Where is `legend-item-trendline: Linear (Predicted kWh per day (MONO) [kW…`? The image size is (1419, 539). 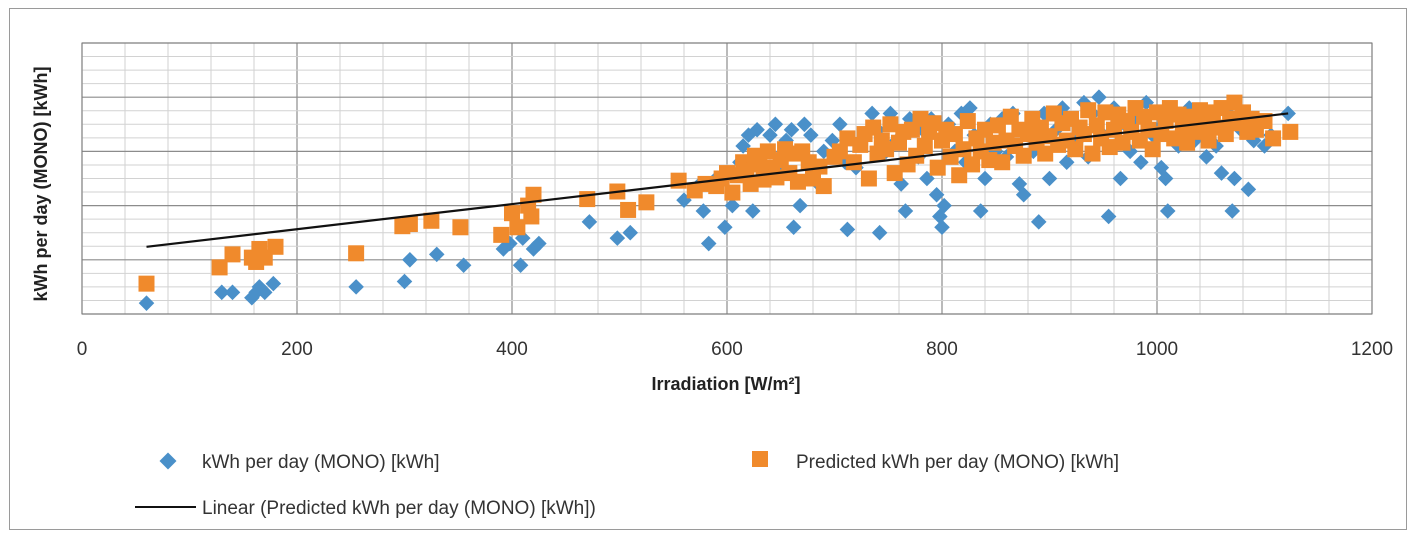 legend-item-trendline: Linear (Predicted kWh per day (MONO) [kW… is located at coordinates (365, 508).